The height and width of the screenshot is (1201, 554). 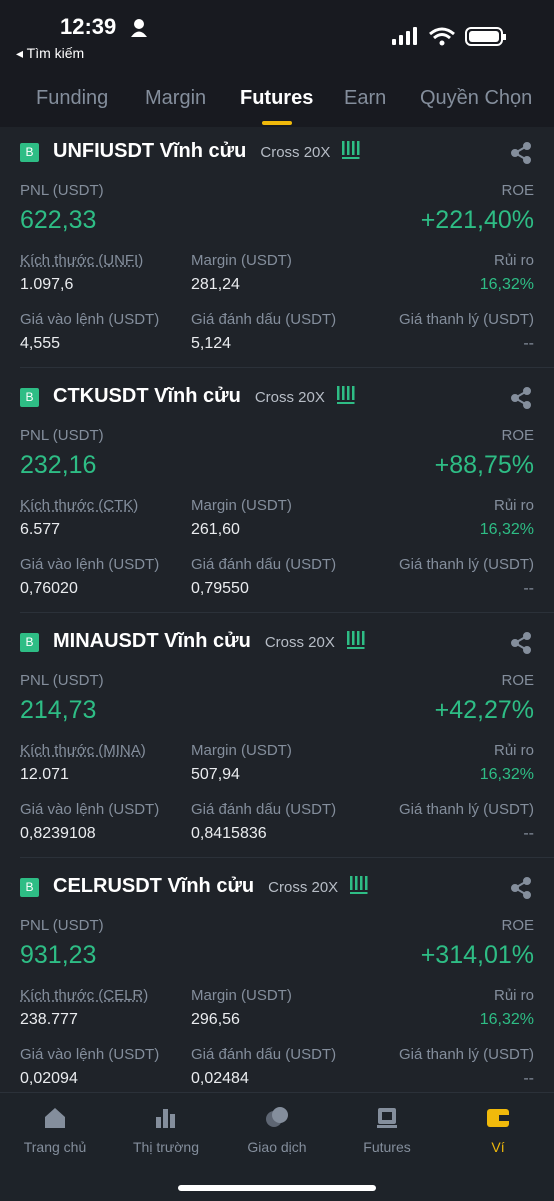 What do you see at coordinates (215, 774) in the screenshot?
I see `field-value: 507,94` at bounding box center [215, 774].